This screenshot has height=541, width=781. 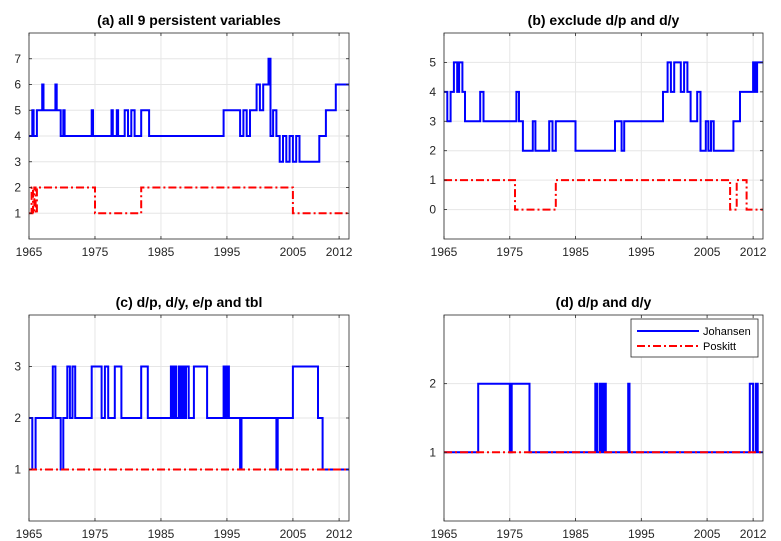 I want to click on legend-label-johansen: Johansen, so click(x=727, y=332).